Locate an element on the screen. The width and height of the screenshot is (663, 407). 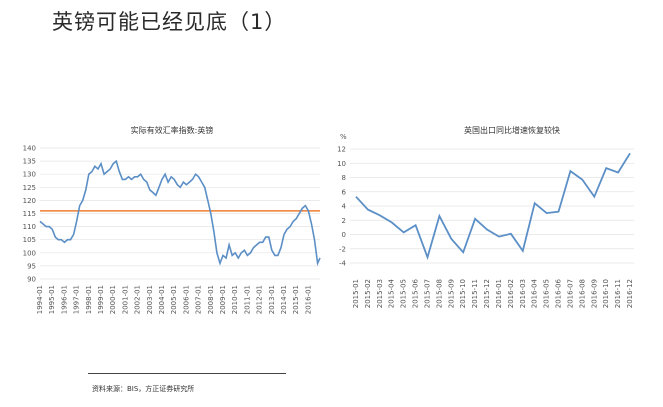
reer-x-tick-label: 2012-01 is located at coordinates (260, 299).